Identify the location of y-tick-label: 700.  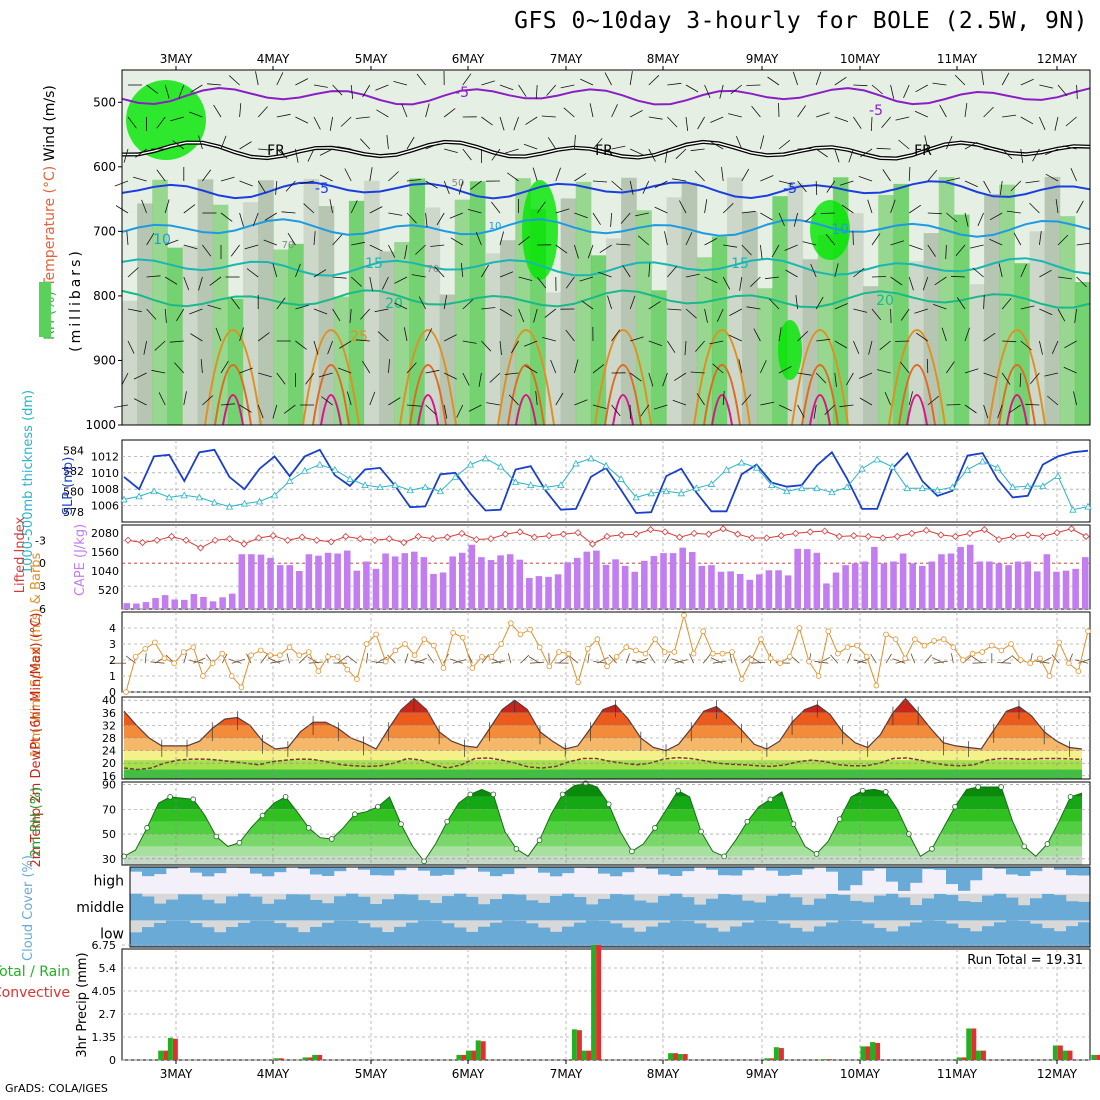
(104, 231).